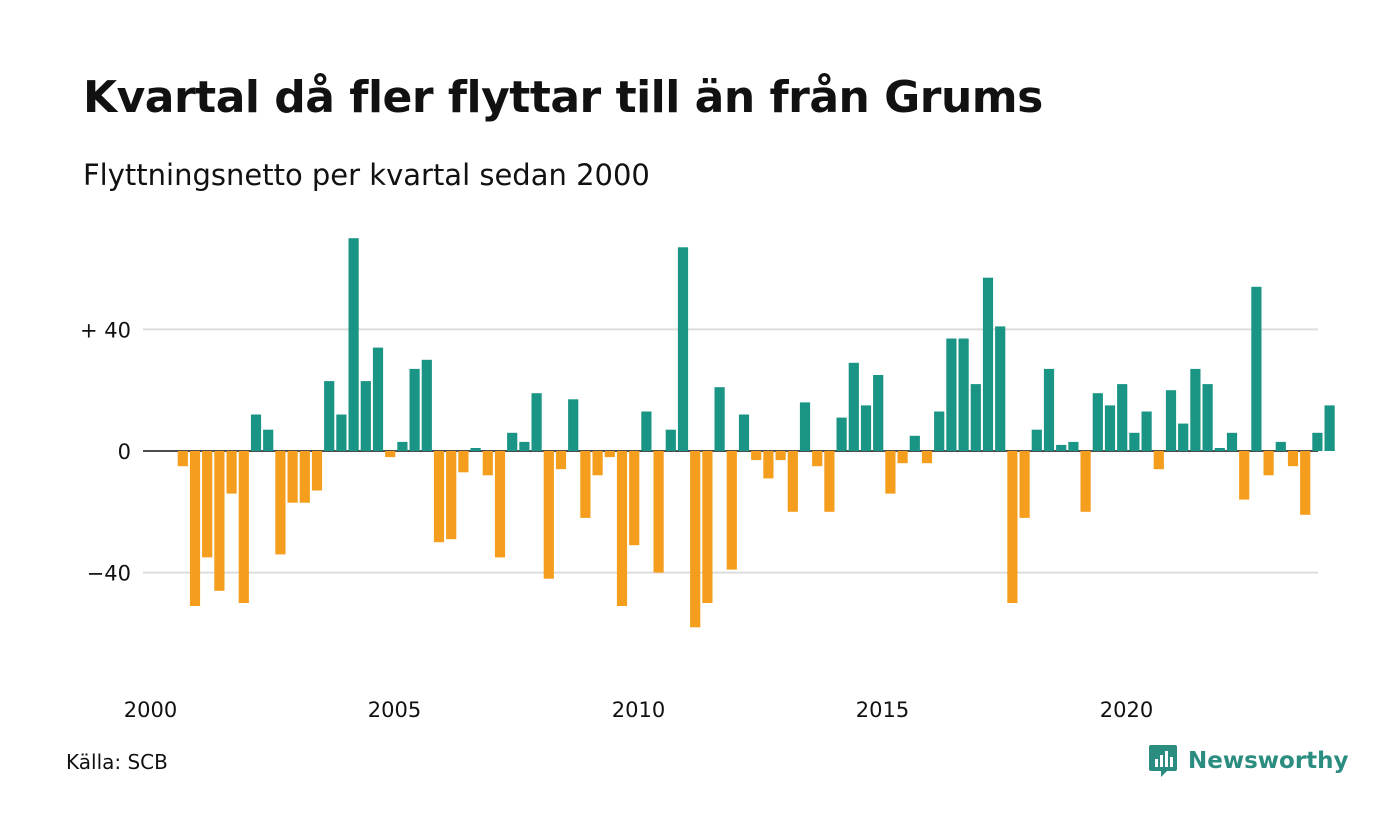  Describe the element at coordinates (105, 330) in the screenshot. I see `y-tick-label: + 40` at that location.